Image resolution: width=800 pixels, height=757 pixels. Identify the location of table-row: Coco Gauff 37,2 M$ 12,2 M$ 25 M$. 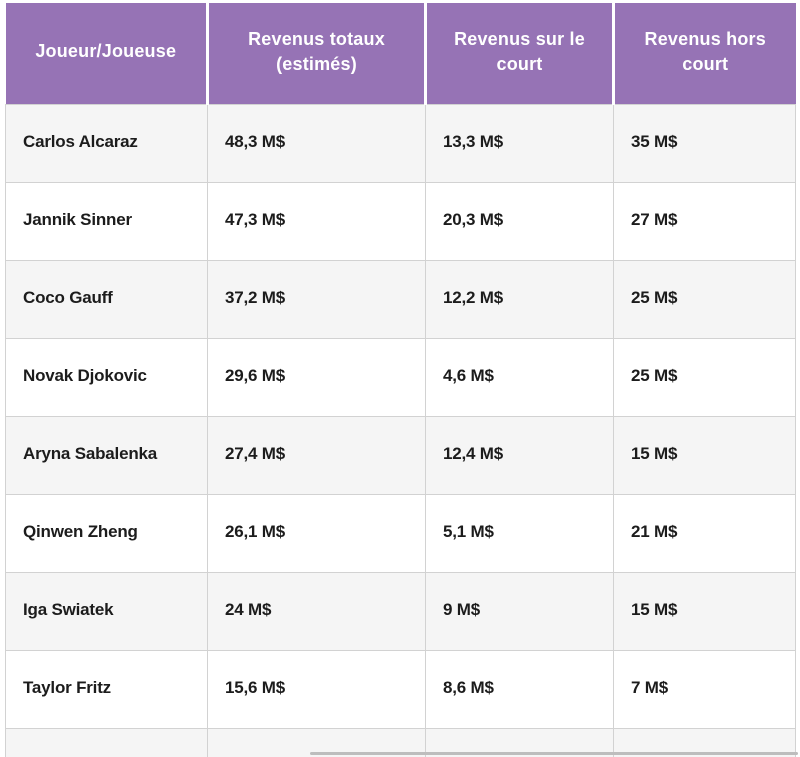
(400, 299).